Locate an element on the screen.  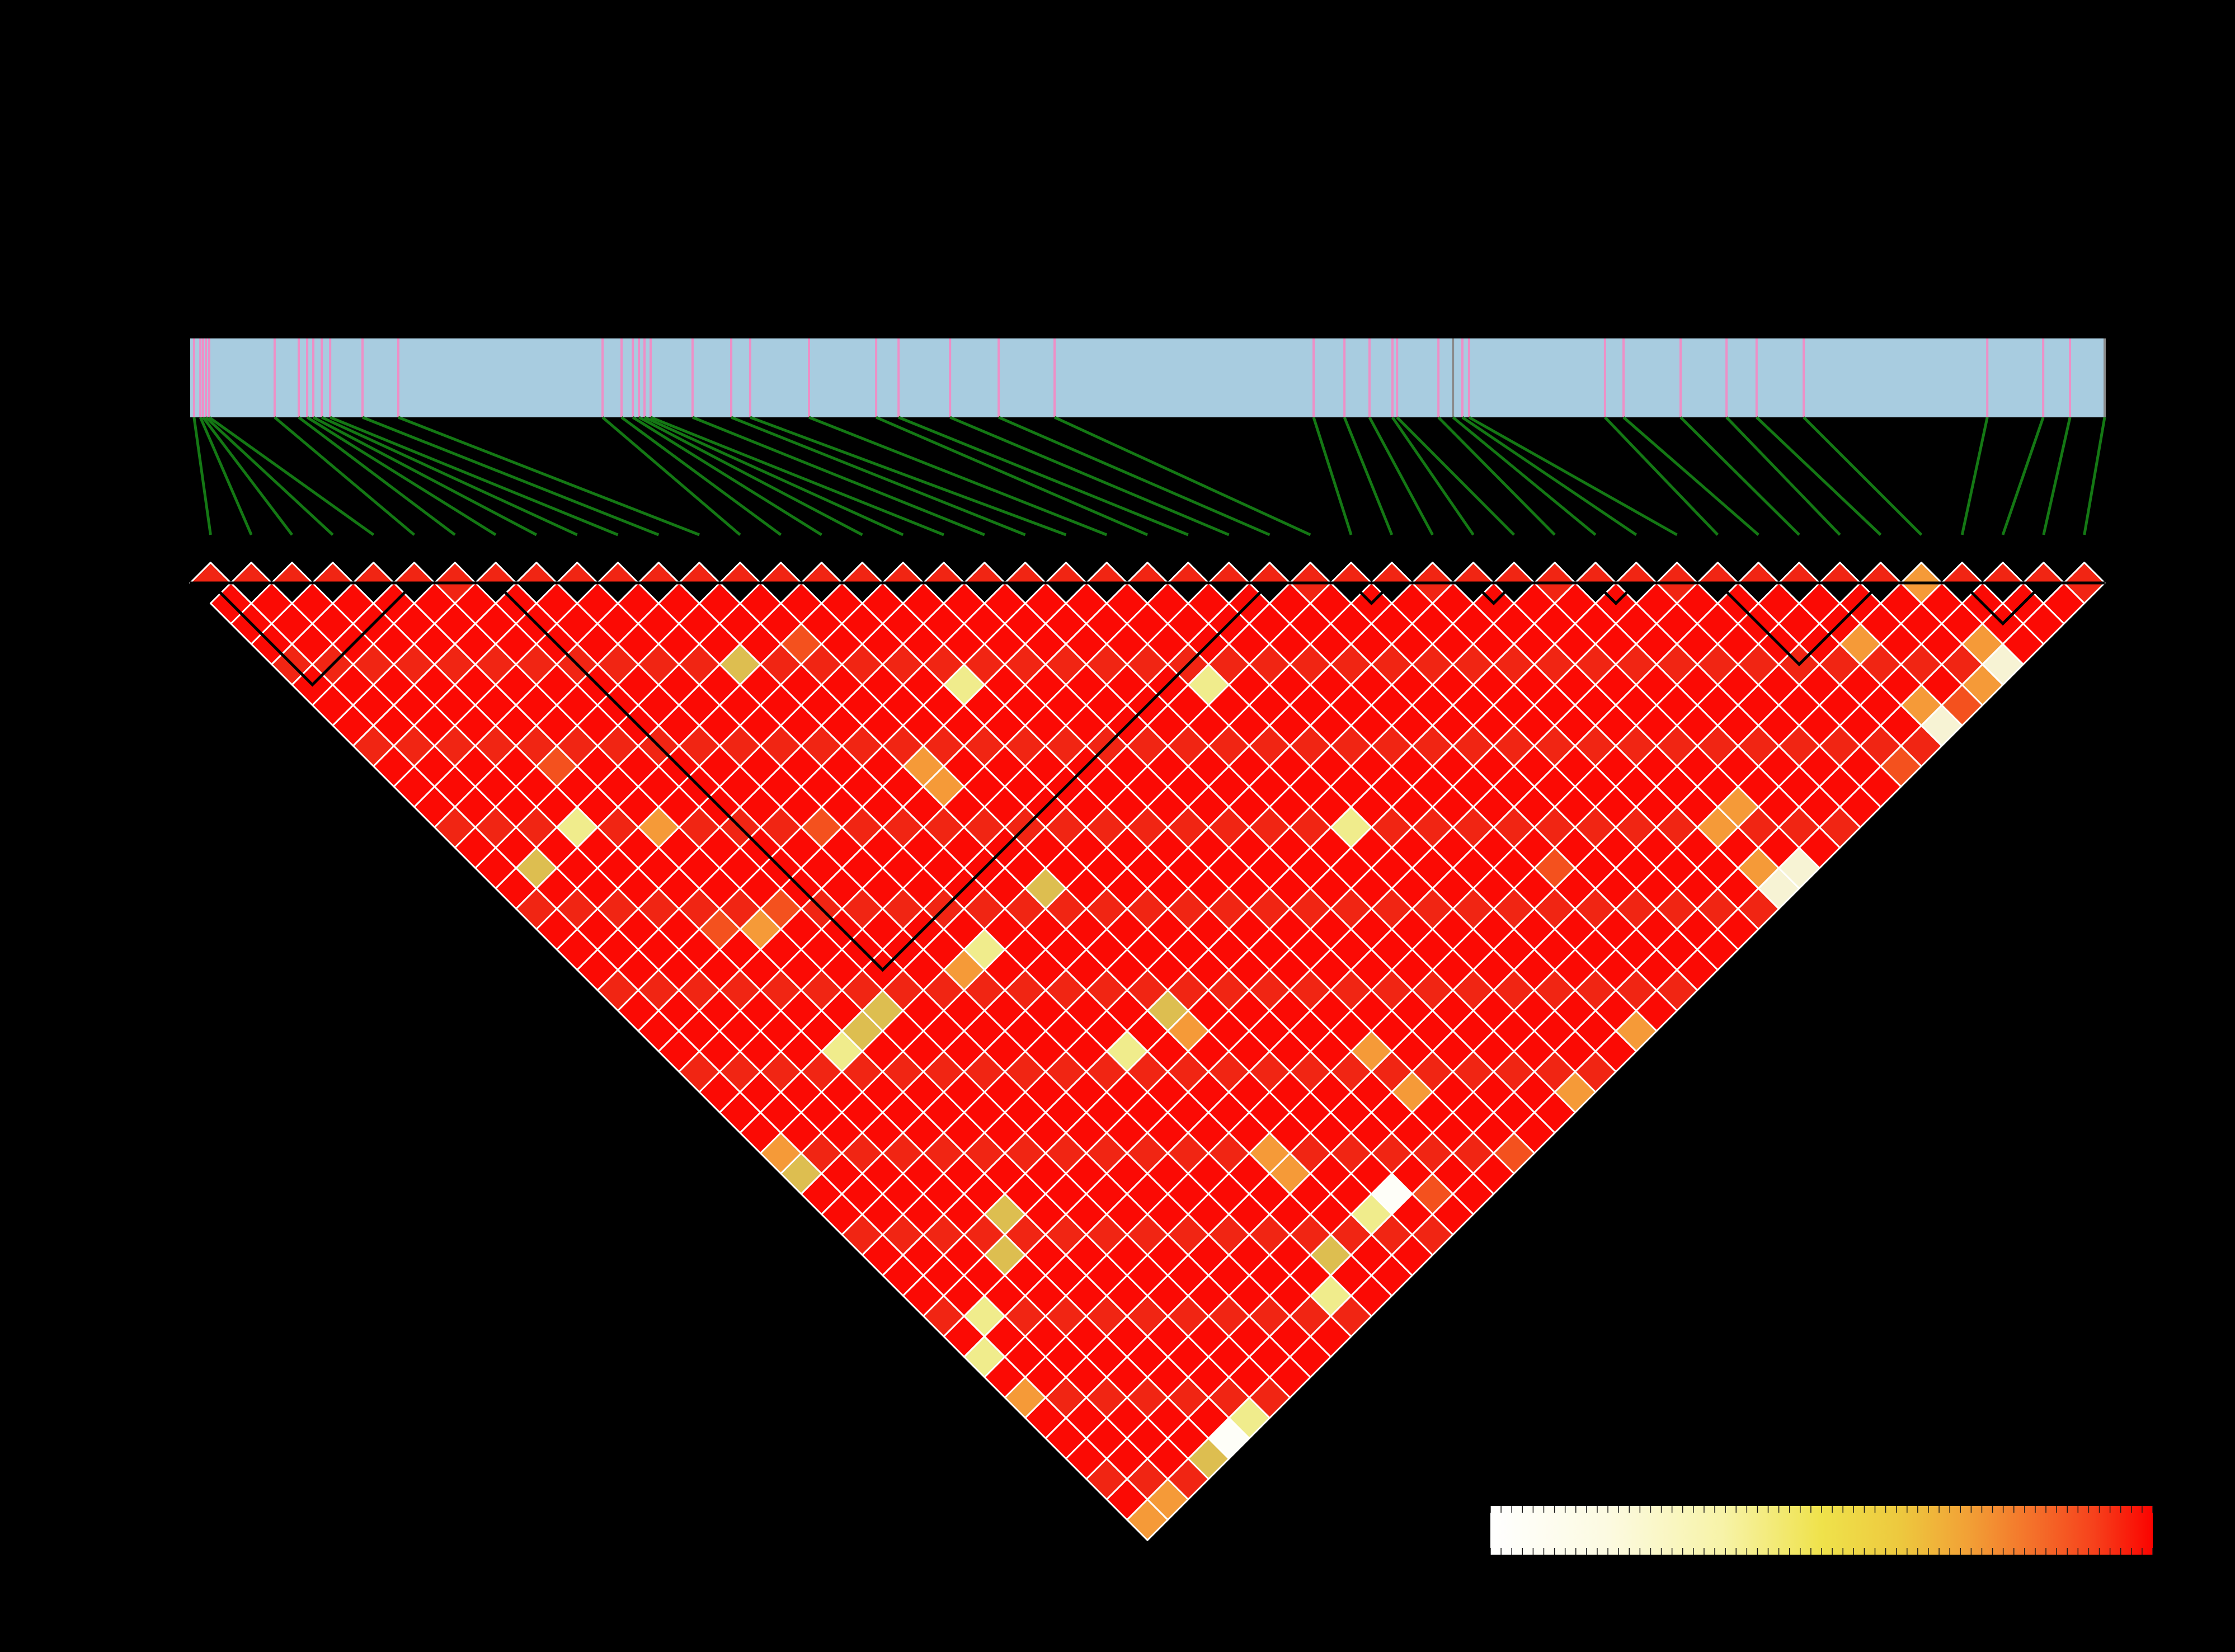
color-key-bar is located at coordinates (1821, 1531).